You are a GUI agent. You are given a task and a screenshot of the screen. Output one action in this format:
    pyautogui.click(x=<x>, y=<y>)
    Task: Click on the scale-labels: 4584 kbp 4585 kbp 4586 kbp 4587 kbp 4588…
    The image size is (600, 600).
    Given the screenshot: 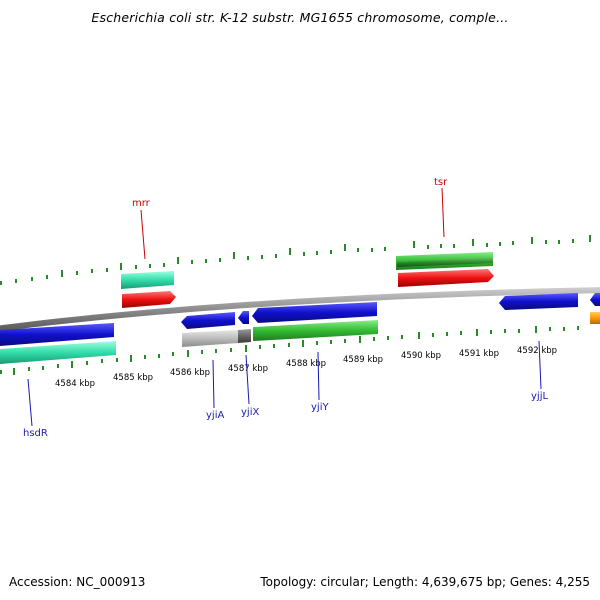 What is the action you would take?
    pyautogui.click(x=306, y=367)
    